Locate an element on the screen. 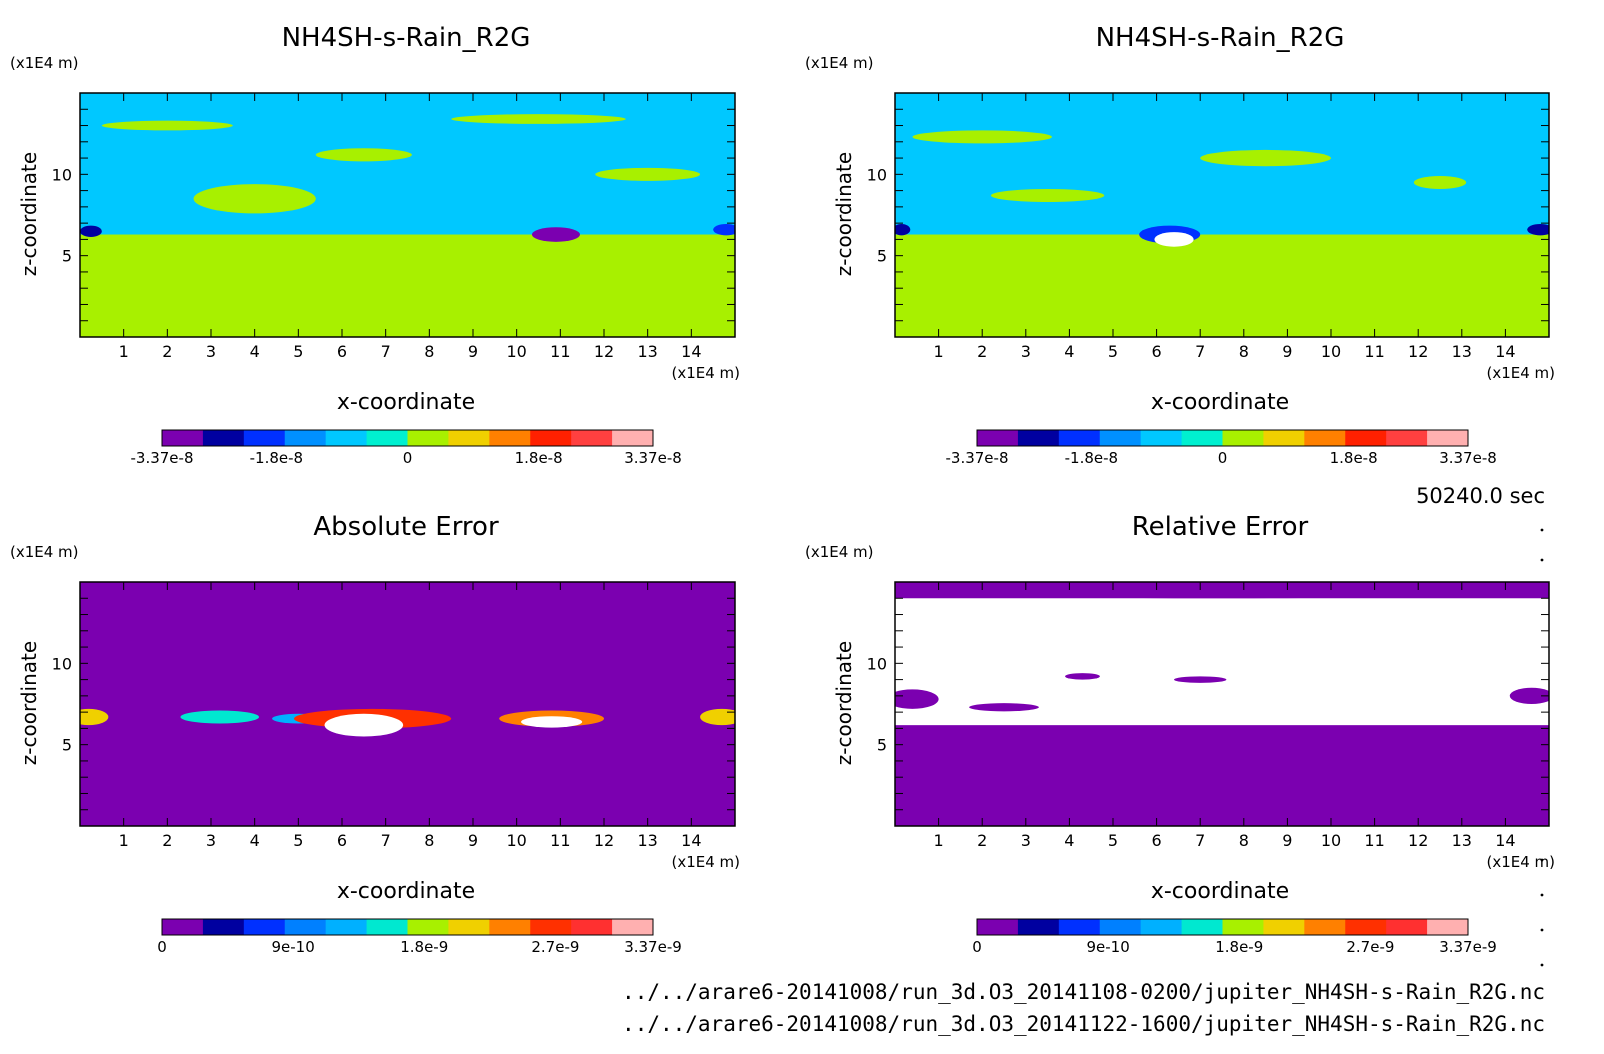 Image resolution: width=1604 pixels, height=1054 pixels. x-tick-label: 9 is located at coordinates (1287, 840).